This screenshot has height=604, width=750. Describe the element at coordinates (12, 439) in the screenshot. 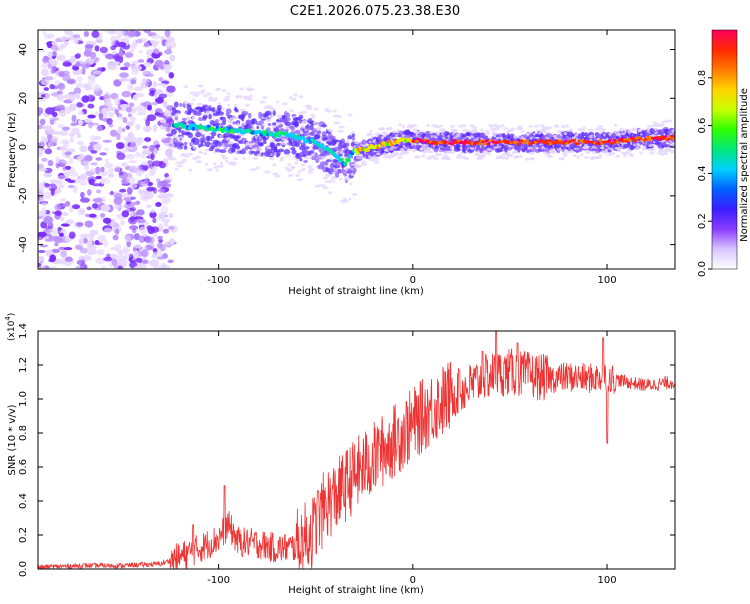

I see `snr-ylabel: SNR (10 * v/v)` at that location.